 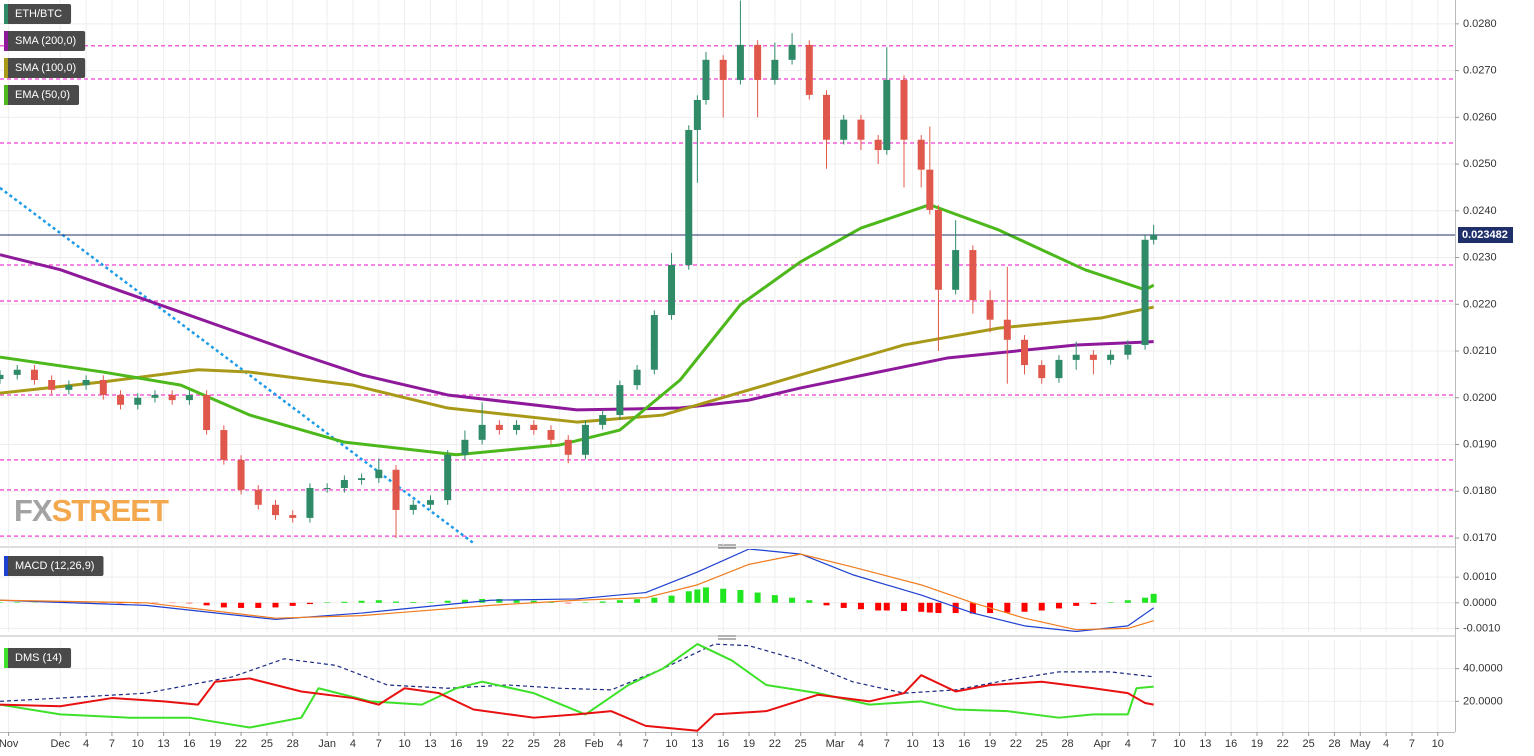 I want to click on y-tick-label: 40.0000, so click(x=1483, y=669).